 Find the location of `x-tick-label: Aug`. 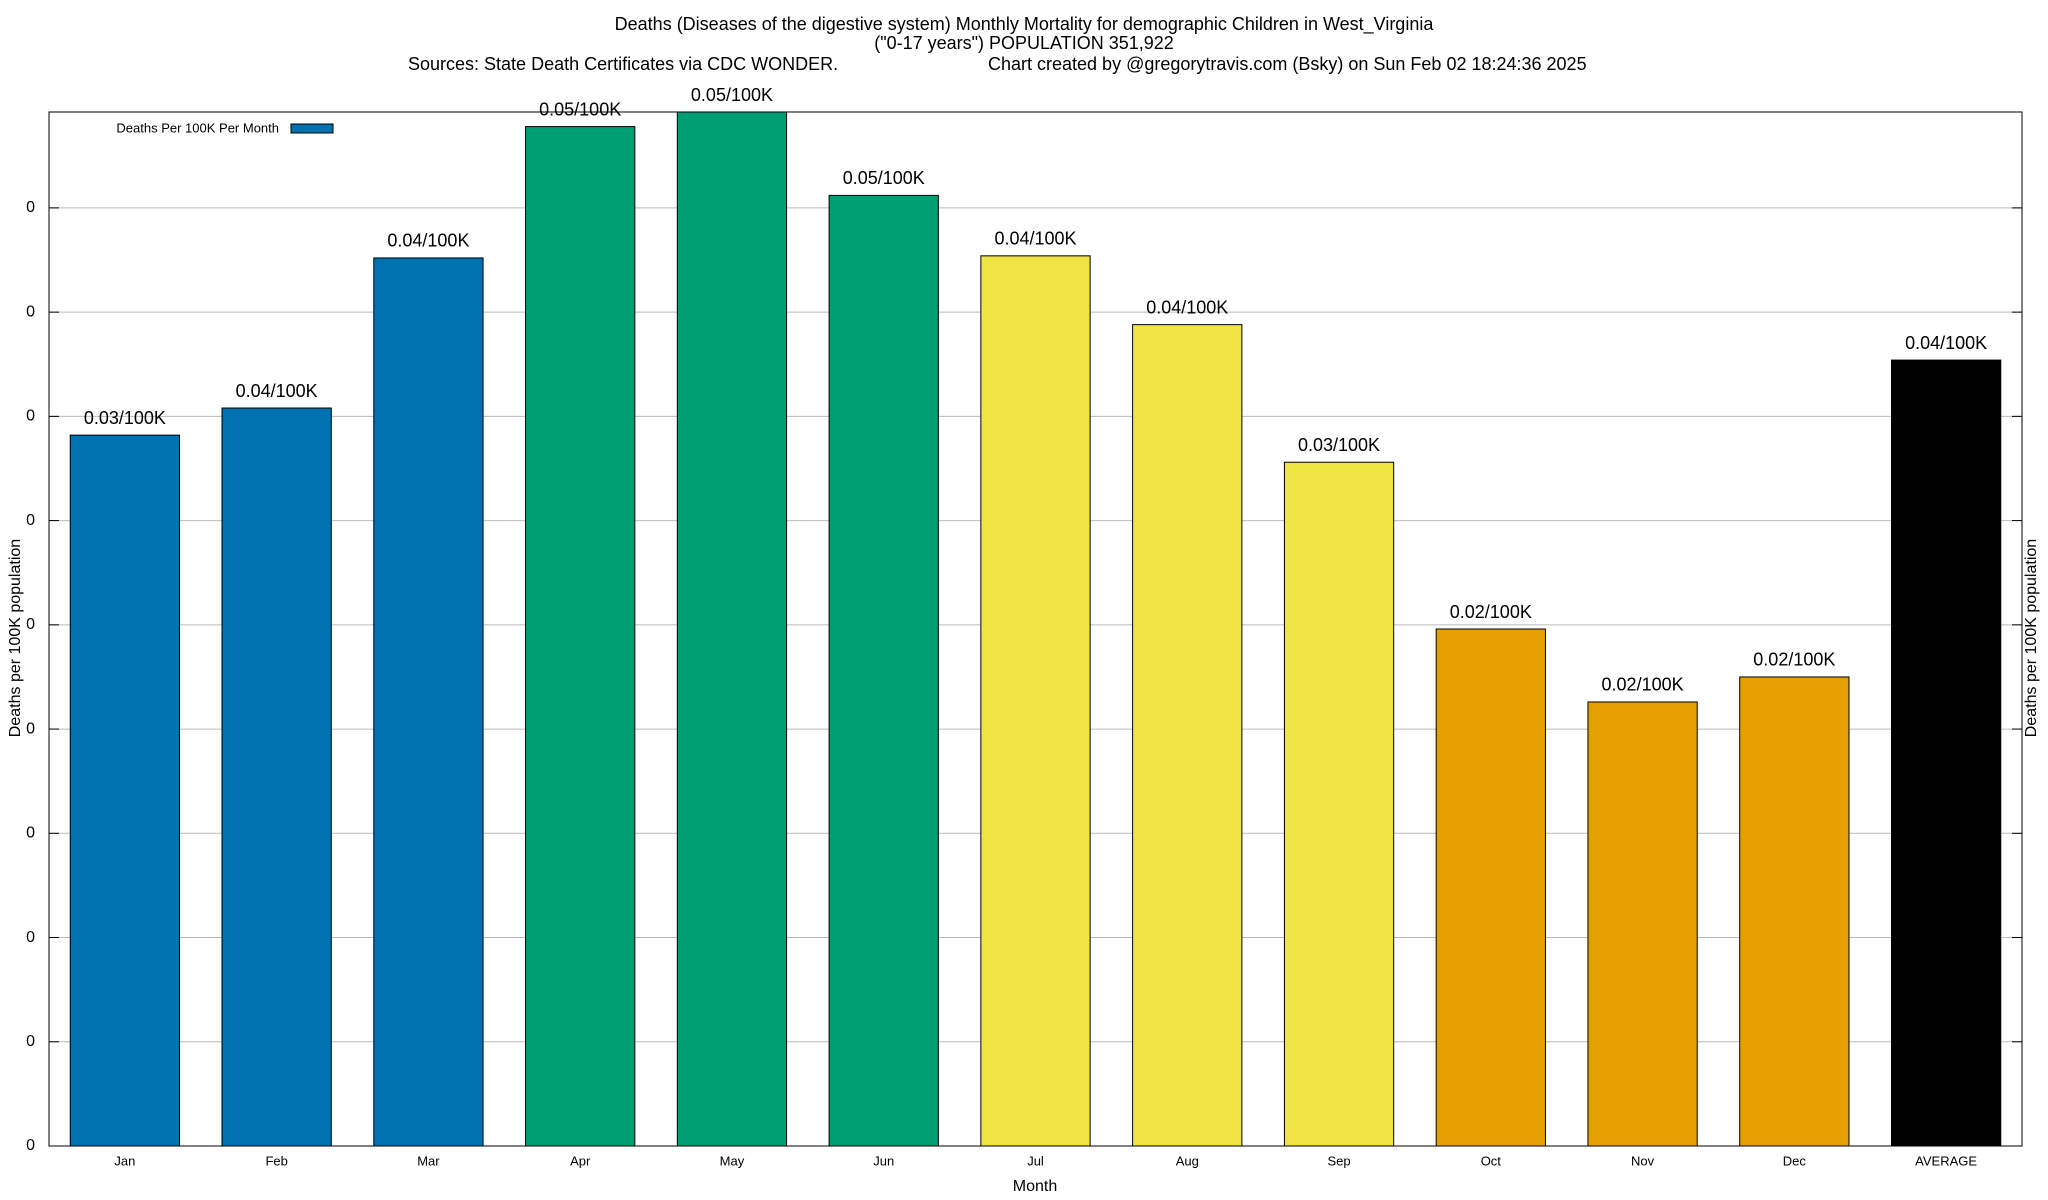

x-tick-label: Aug is located at coordinates (1187, 1160).